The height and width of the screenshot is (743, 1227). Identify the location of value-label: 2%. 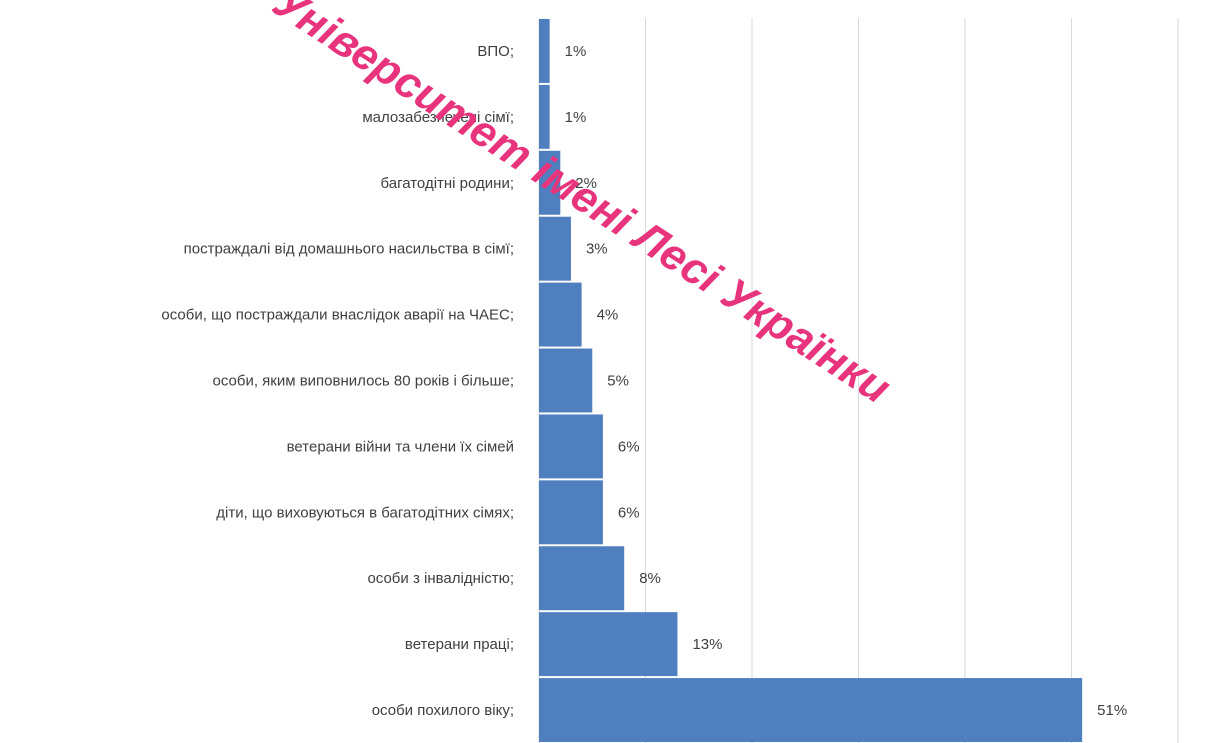
(586, 183).